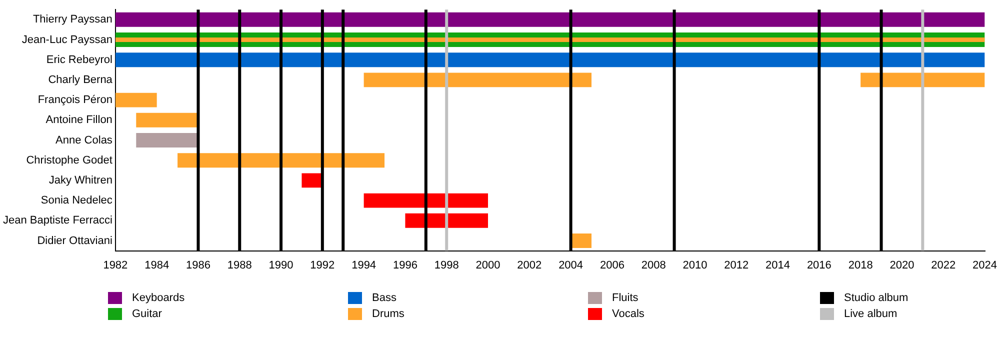  Describe the element at coordinates (281, 265) in the screenshot. I see `x-tick-label: 1990` at that location.